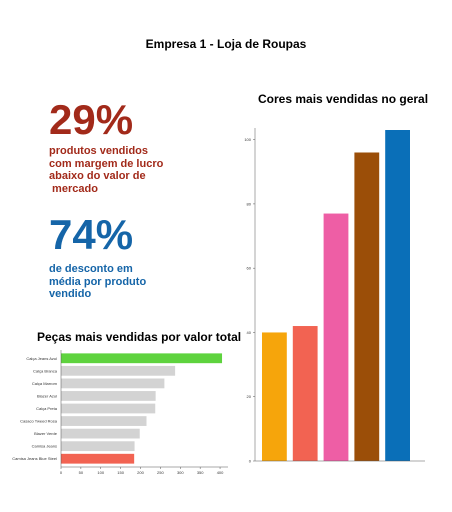 This screenshot has height=512, width=452. I want to click on kpi-text-line: vendido, so click(70, 294).